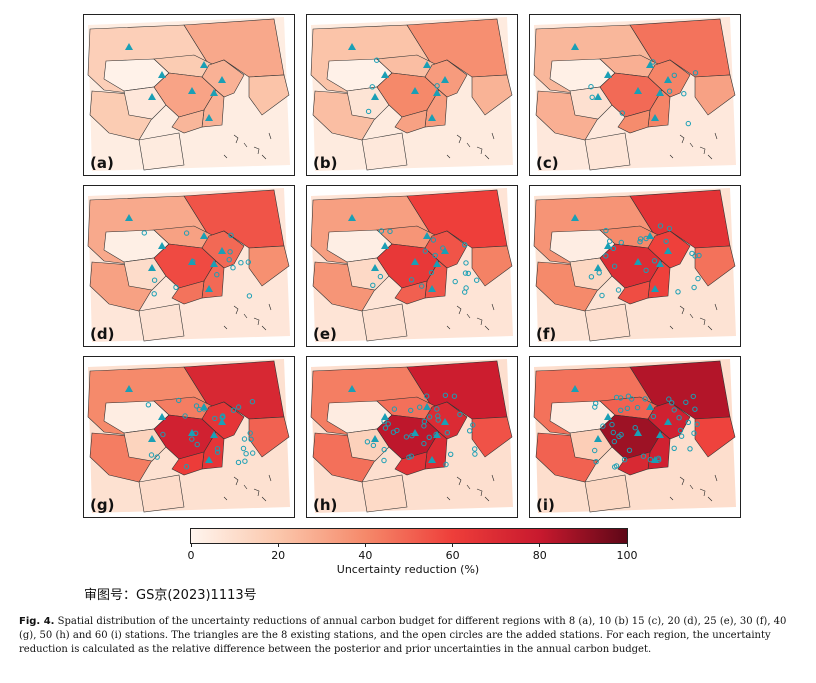 The width and height of the screenshot is (816, 683). Describe the element at coordinates (278, 555) in the screenshot. I see `colorbar-tick-label: 20` at that location.